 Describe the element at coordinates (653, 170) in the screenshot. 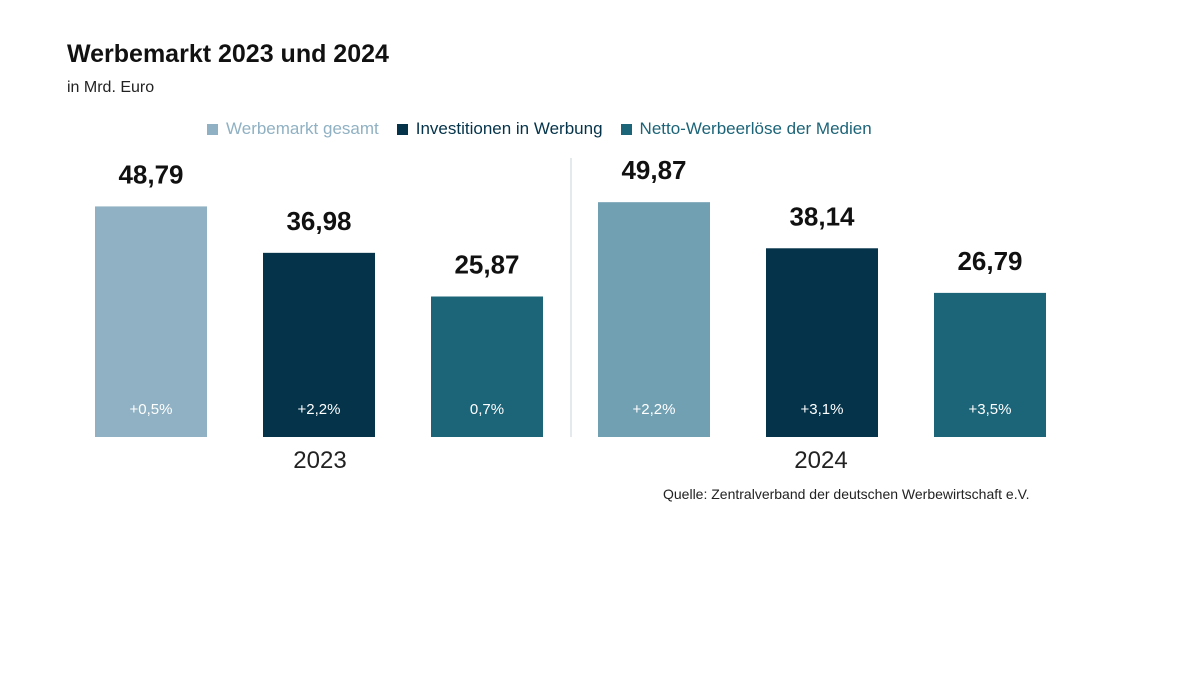

I see `value-label-werbemarkt-gesamt-2024: 49,87` at that location.